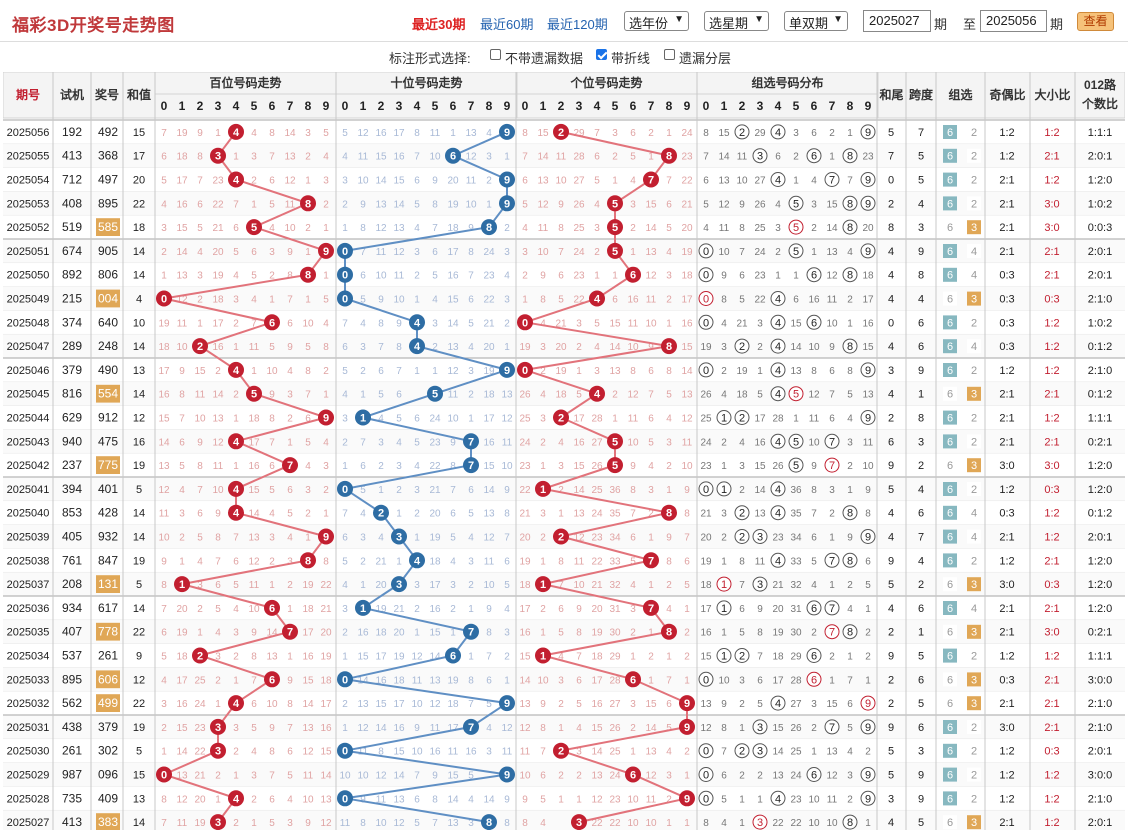 This screenshot has height=830, width=1128. I want to click on big-small-ratio: 2:1, so click(1051, 561).